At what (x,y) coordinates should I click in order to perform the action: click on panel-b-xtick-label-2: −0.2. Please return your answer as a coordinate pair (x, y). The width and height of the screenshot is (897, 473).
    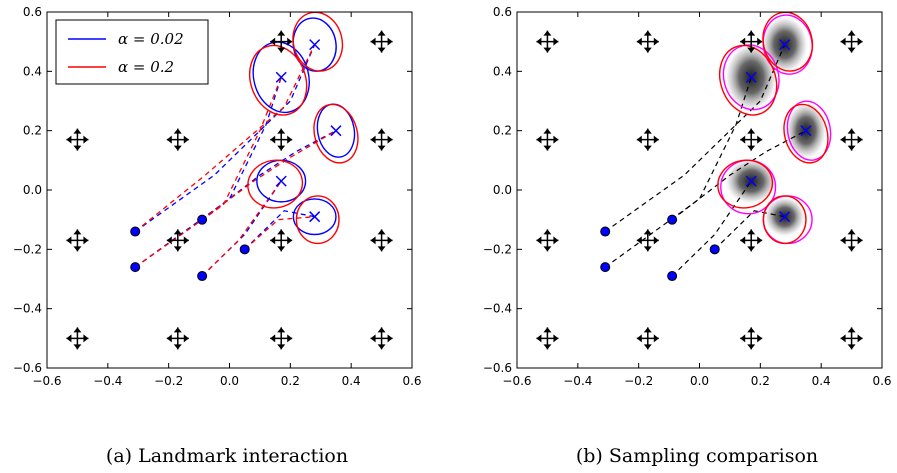
    Looking at the image, I should click on (638, 381).